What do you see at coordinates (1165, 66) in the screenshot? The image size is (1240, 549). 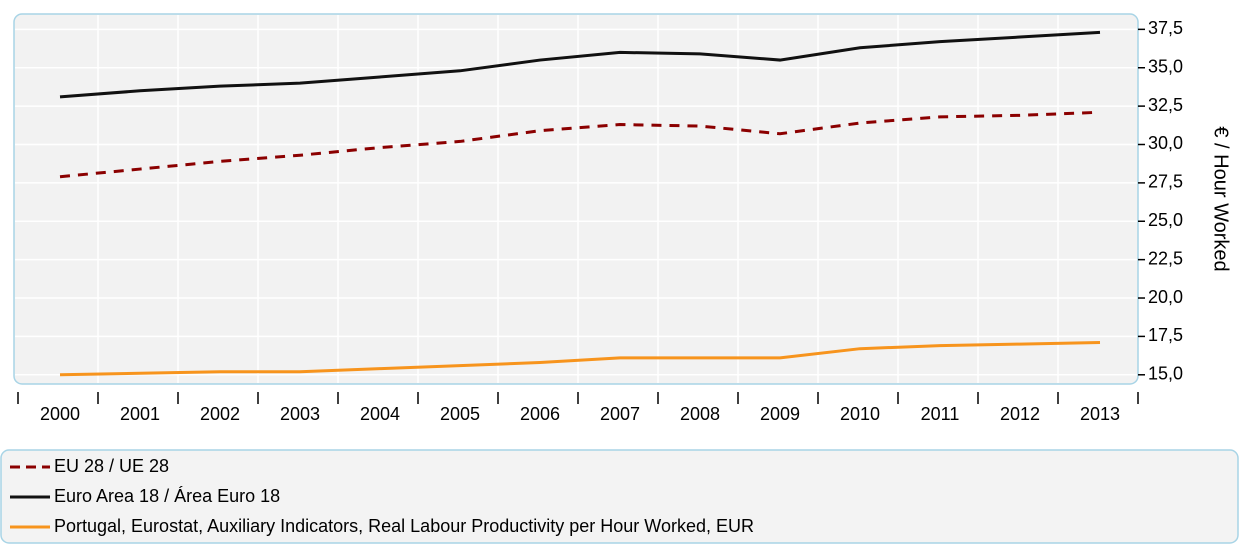 I see `y-tick-label: 35,0` at bounding box center [1165, 66].